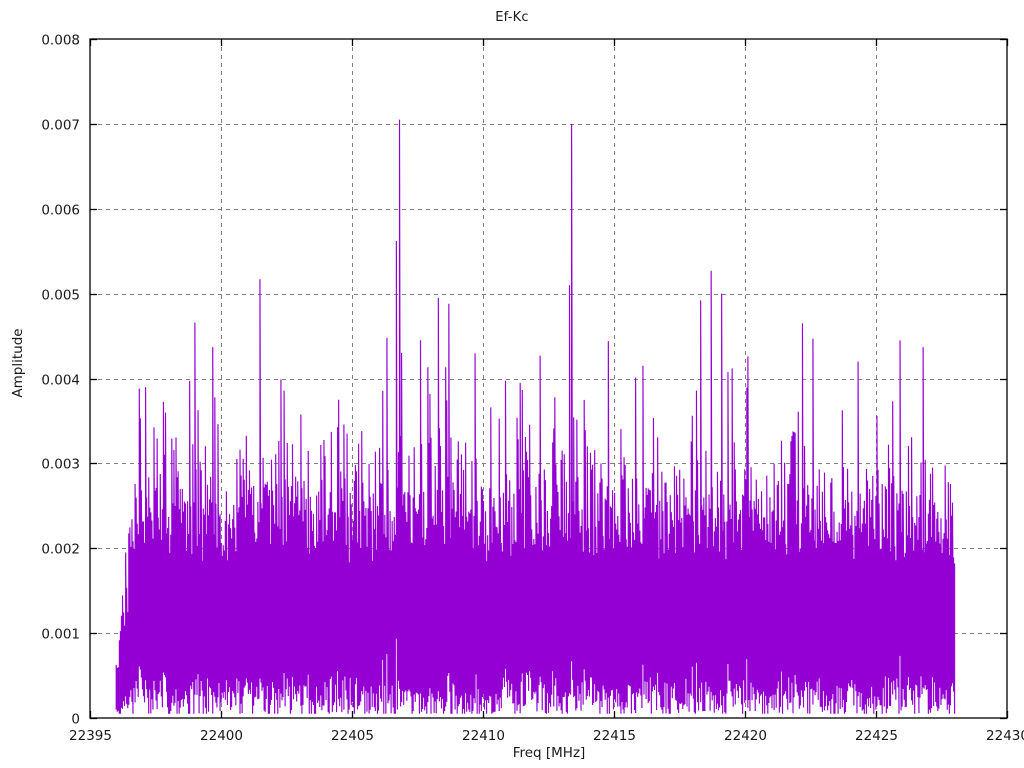  Describe the element at coordinates (745, 736) in the screenshot. I see `svg-text: 22420` at that location.